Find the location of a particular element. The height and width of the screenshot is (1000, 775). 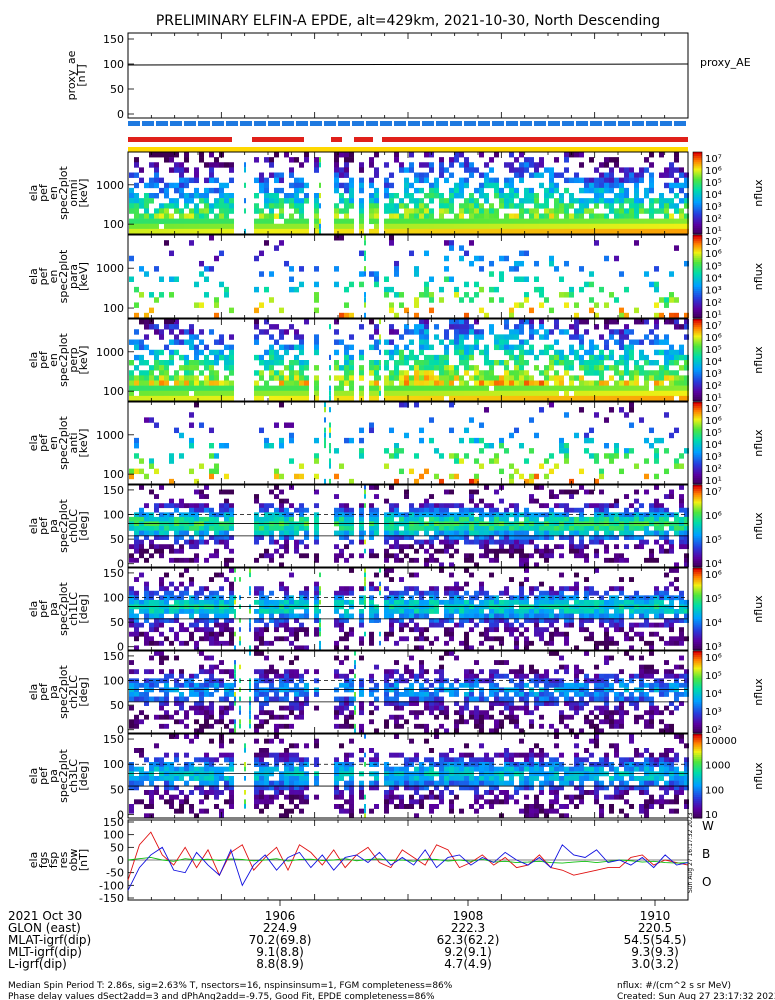

status-bar-red-segment is located at coordinates (363, 139).